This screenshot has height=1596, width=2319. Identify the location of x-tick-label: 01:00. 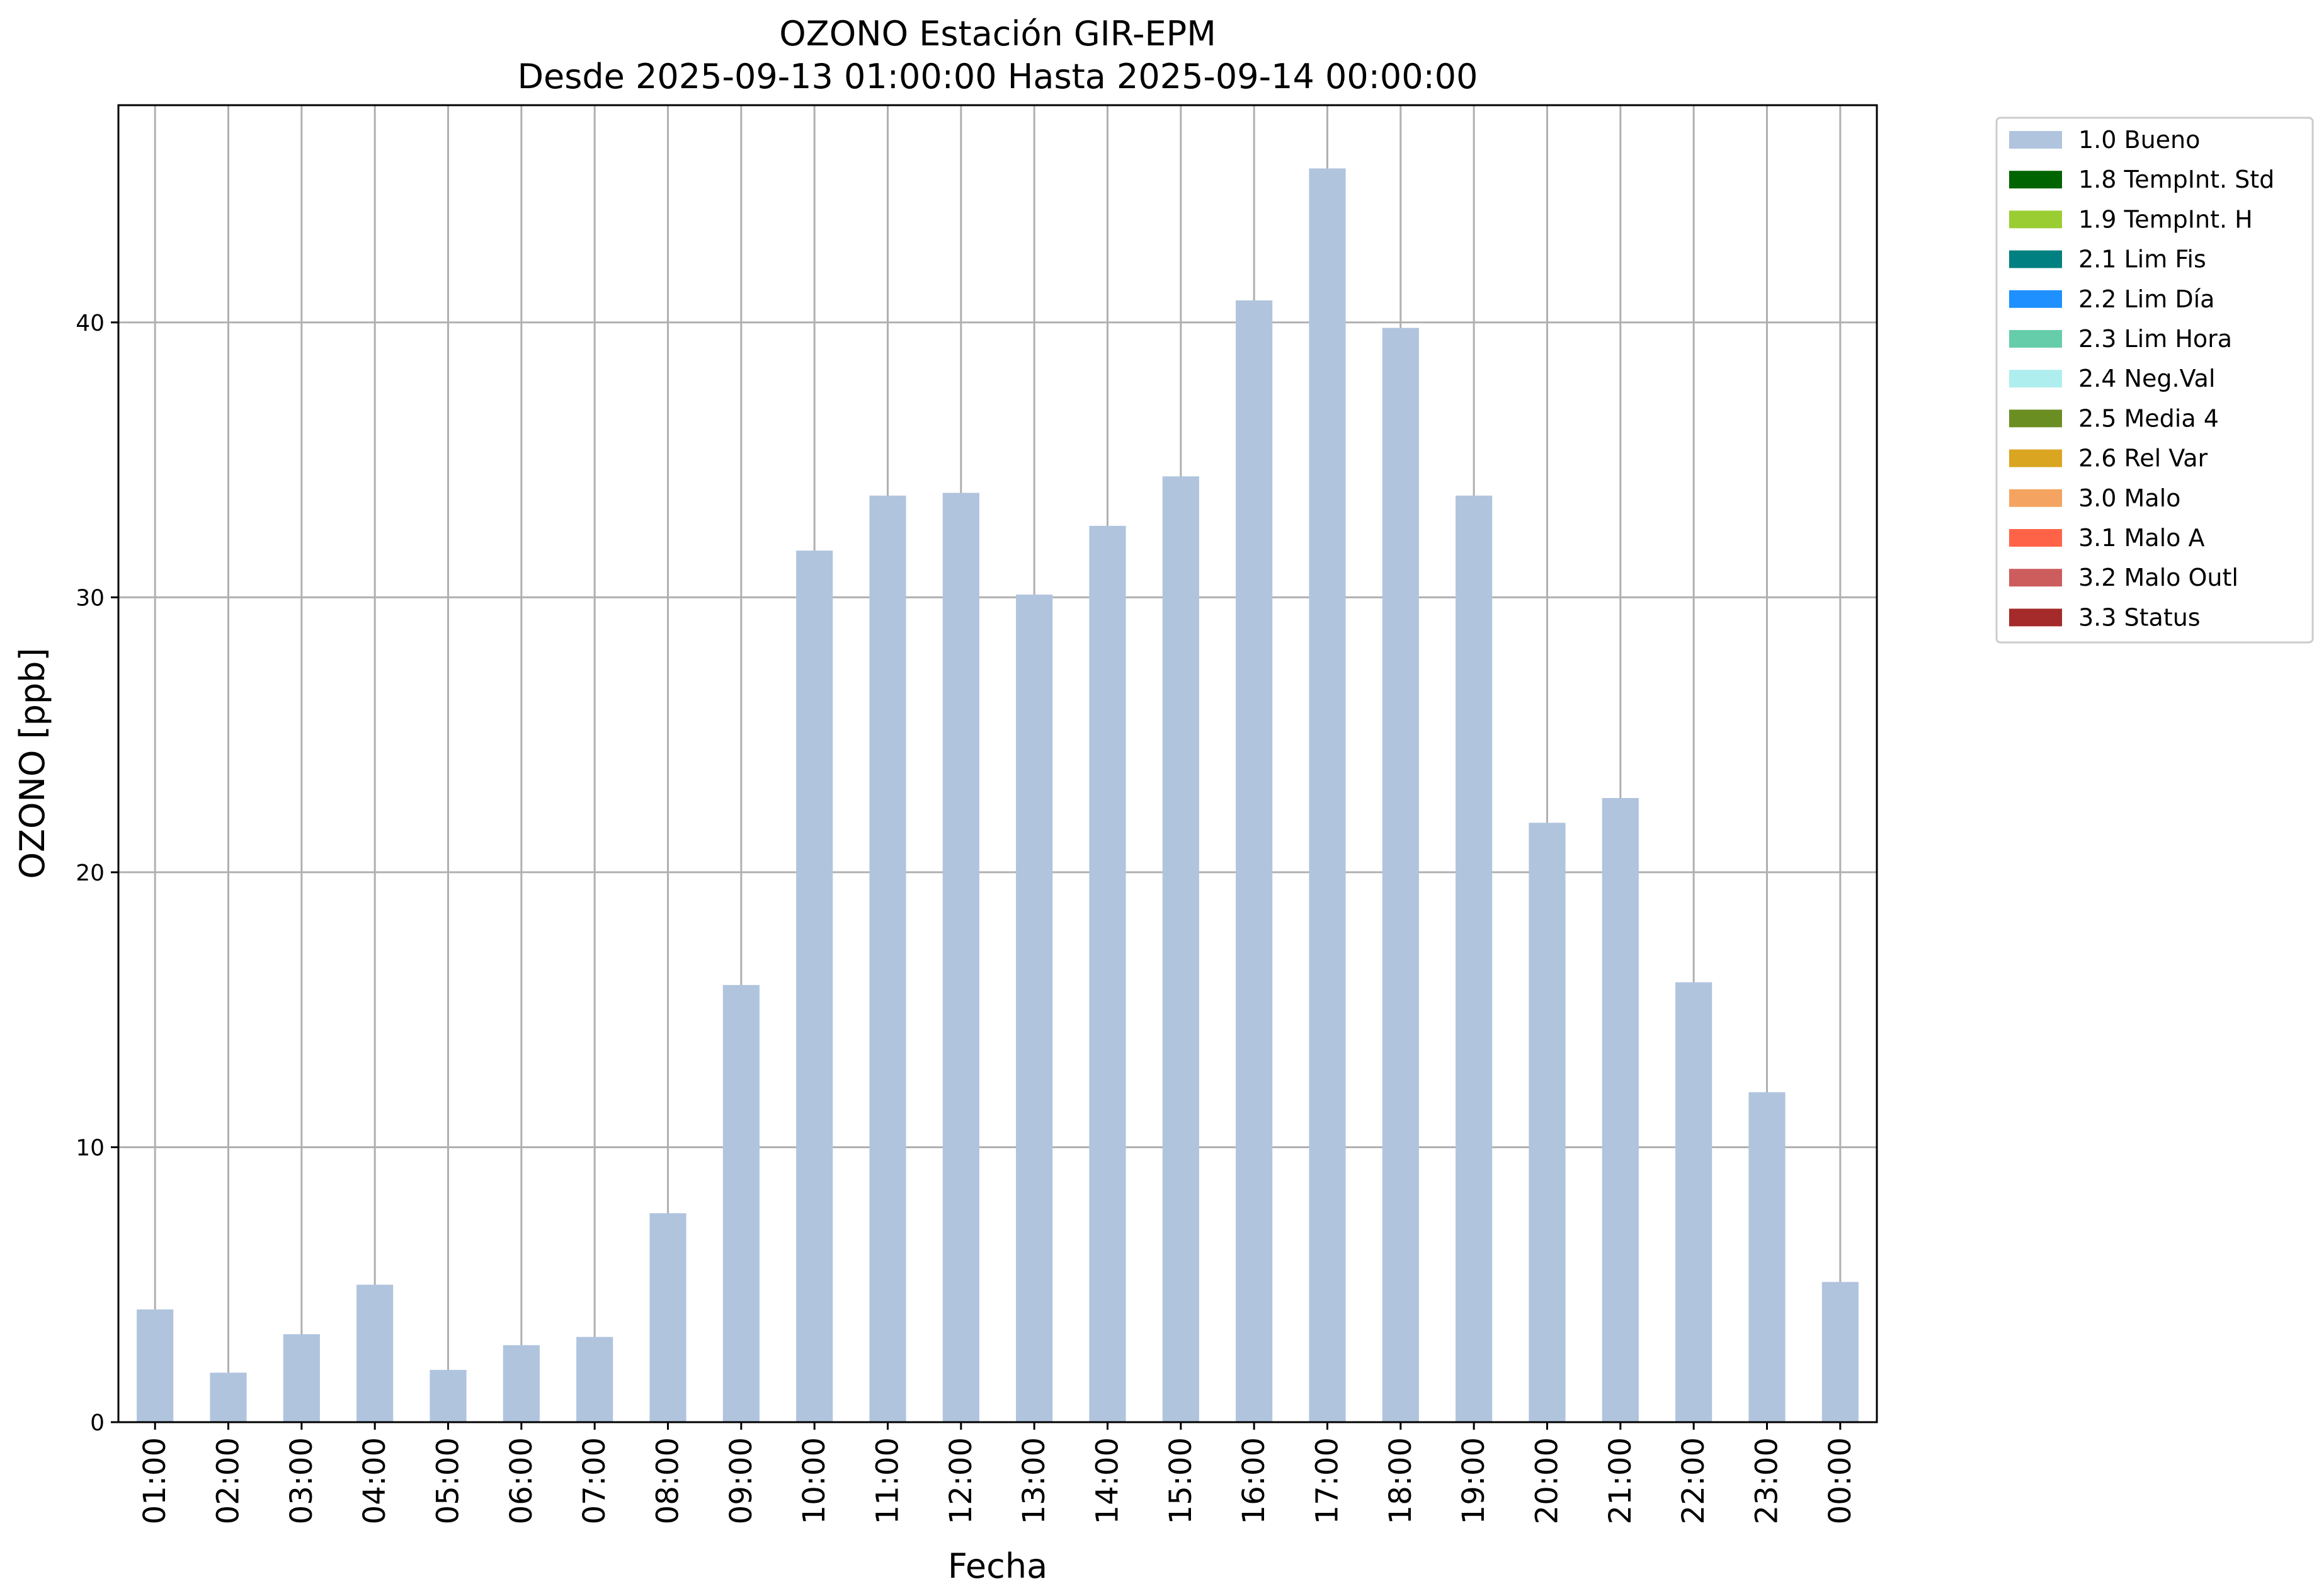
(155, 1480).